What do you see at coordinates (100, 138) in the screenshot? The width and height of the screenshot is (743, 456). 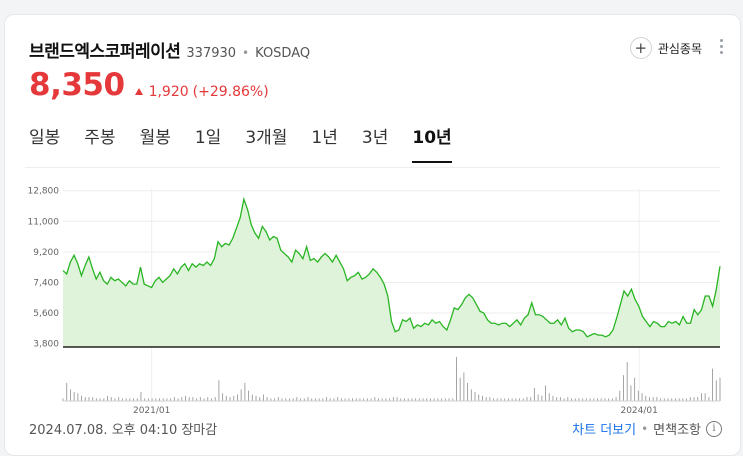 I see `tab-1: 주봉` at bounding box center [100, 138].